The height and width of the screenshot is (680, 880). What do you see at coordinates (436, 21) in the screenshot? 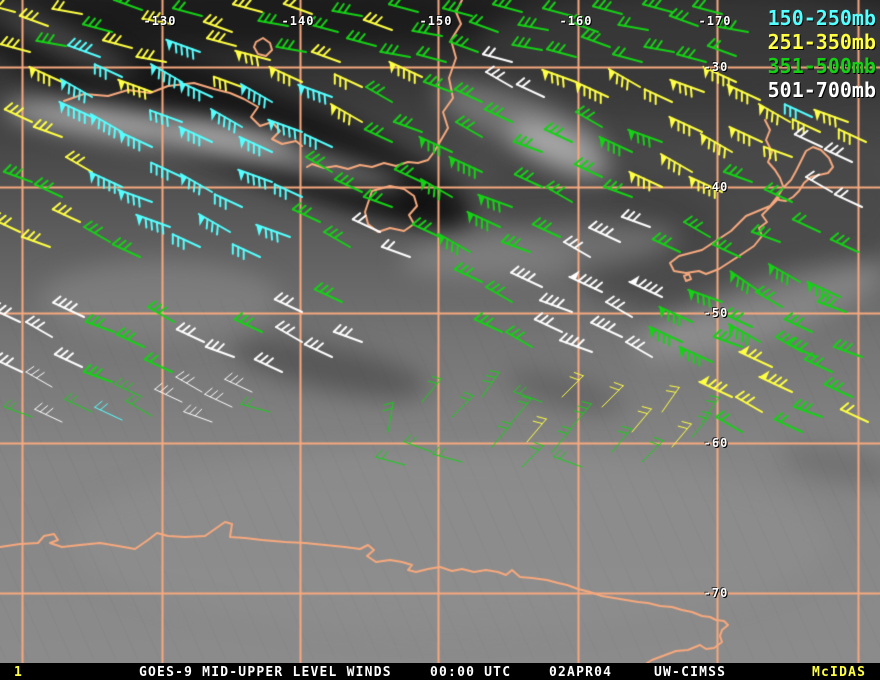
I see `longitude-label: -150` at bounding box center [436, 21].